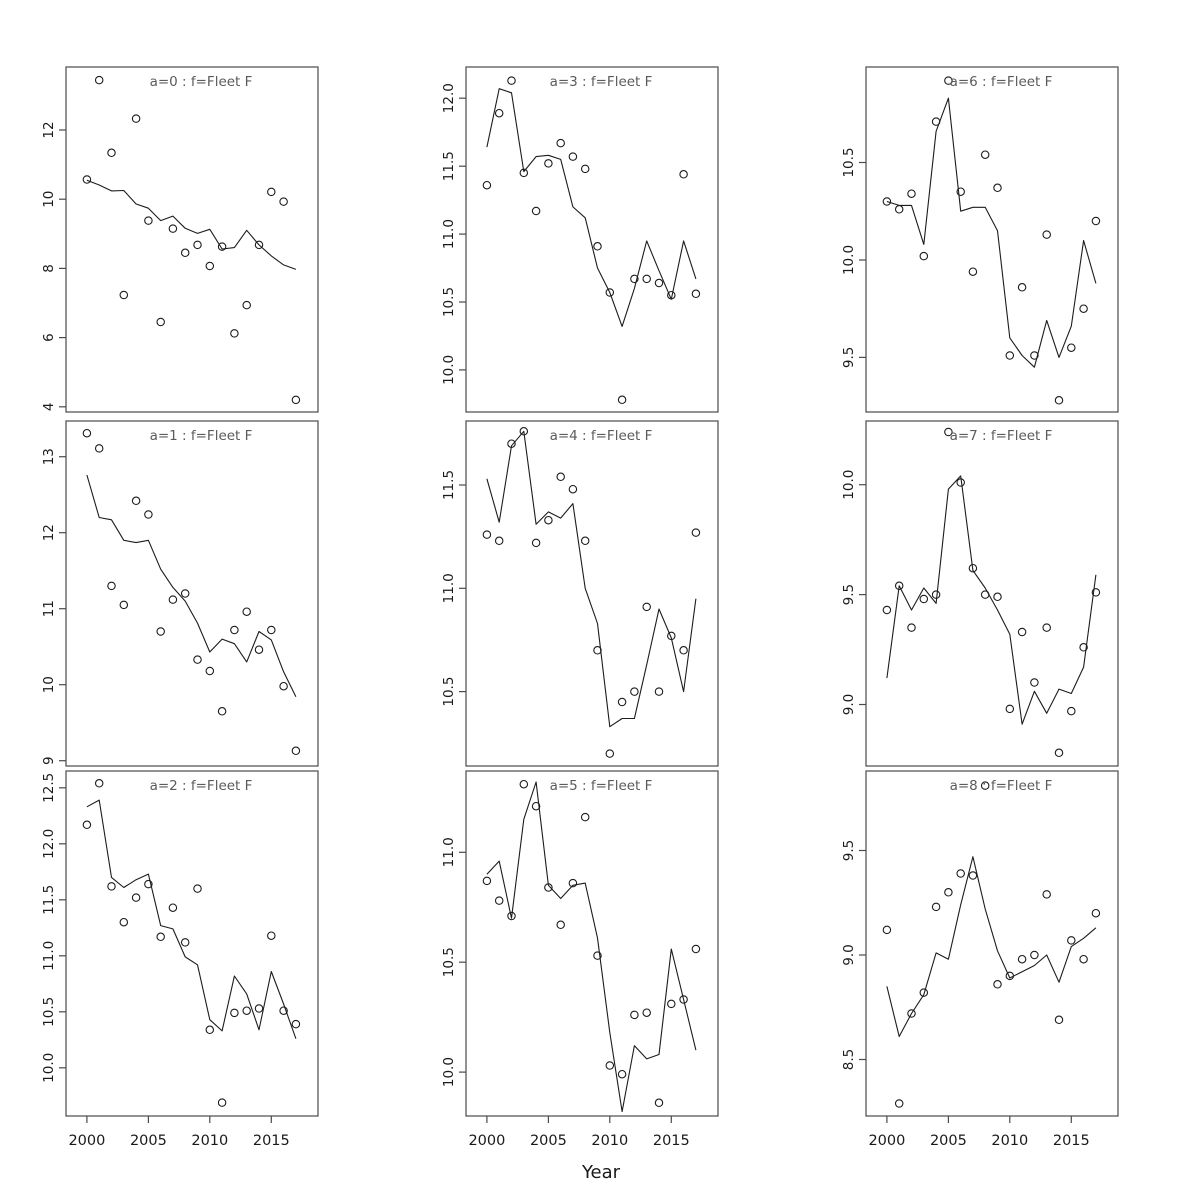  What do you see at coordinates (849, 1059) in the screenshot?
I see `y-tick-label: 8.5` at bounding box center [849, 1059].